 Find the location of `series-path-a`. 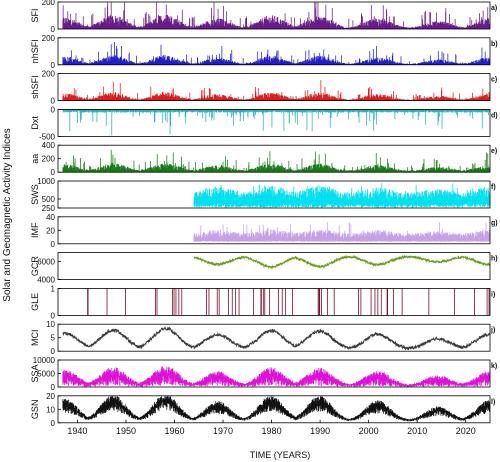

series-path-a is located at coordinates (276, 15).